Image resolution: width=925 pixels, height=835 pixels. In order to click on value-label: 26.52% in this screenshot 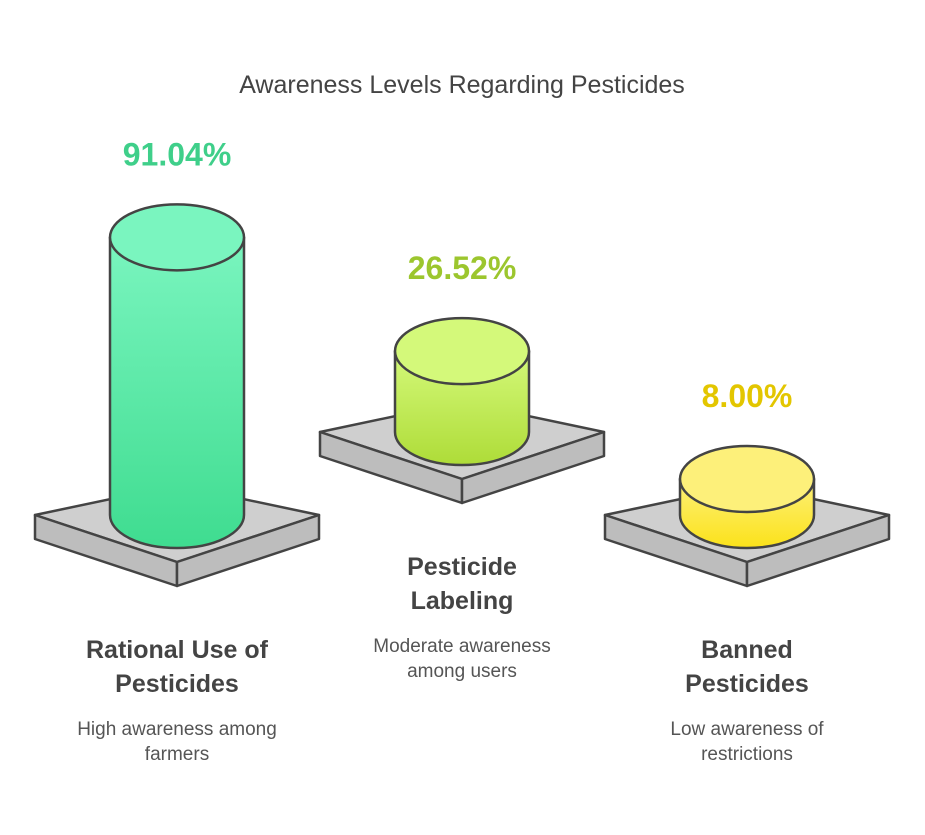, I will do `click(462, 268)`.